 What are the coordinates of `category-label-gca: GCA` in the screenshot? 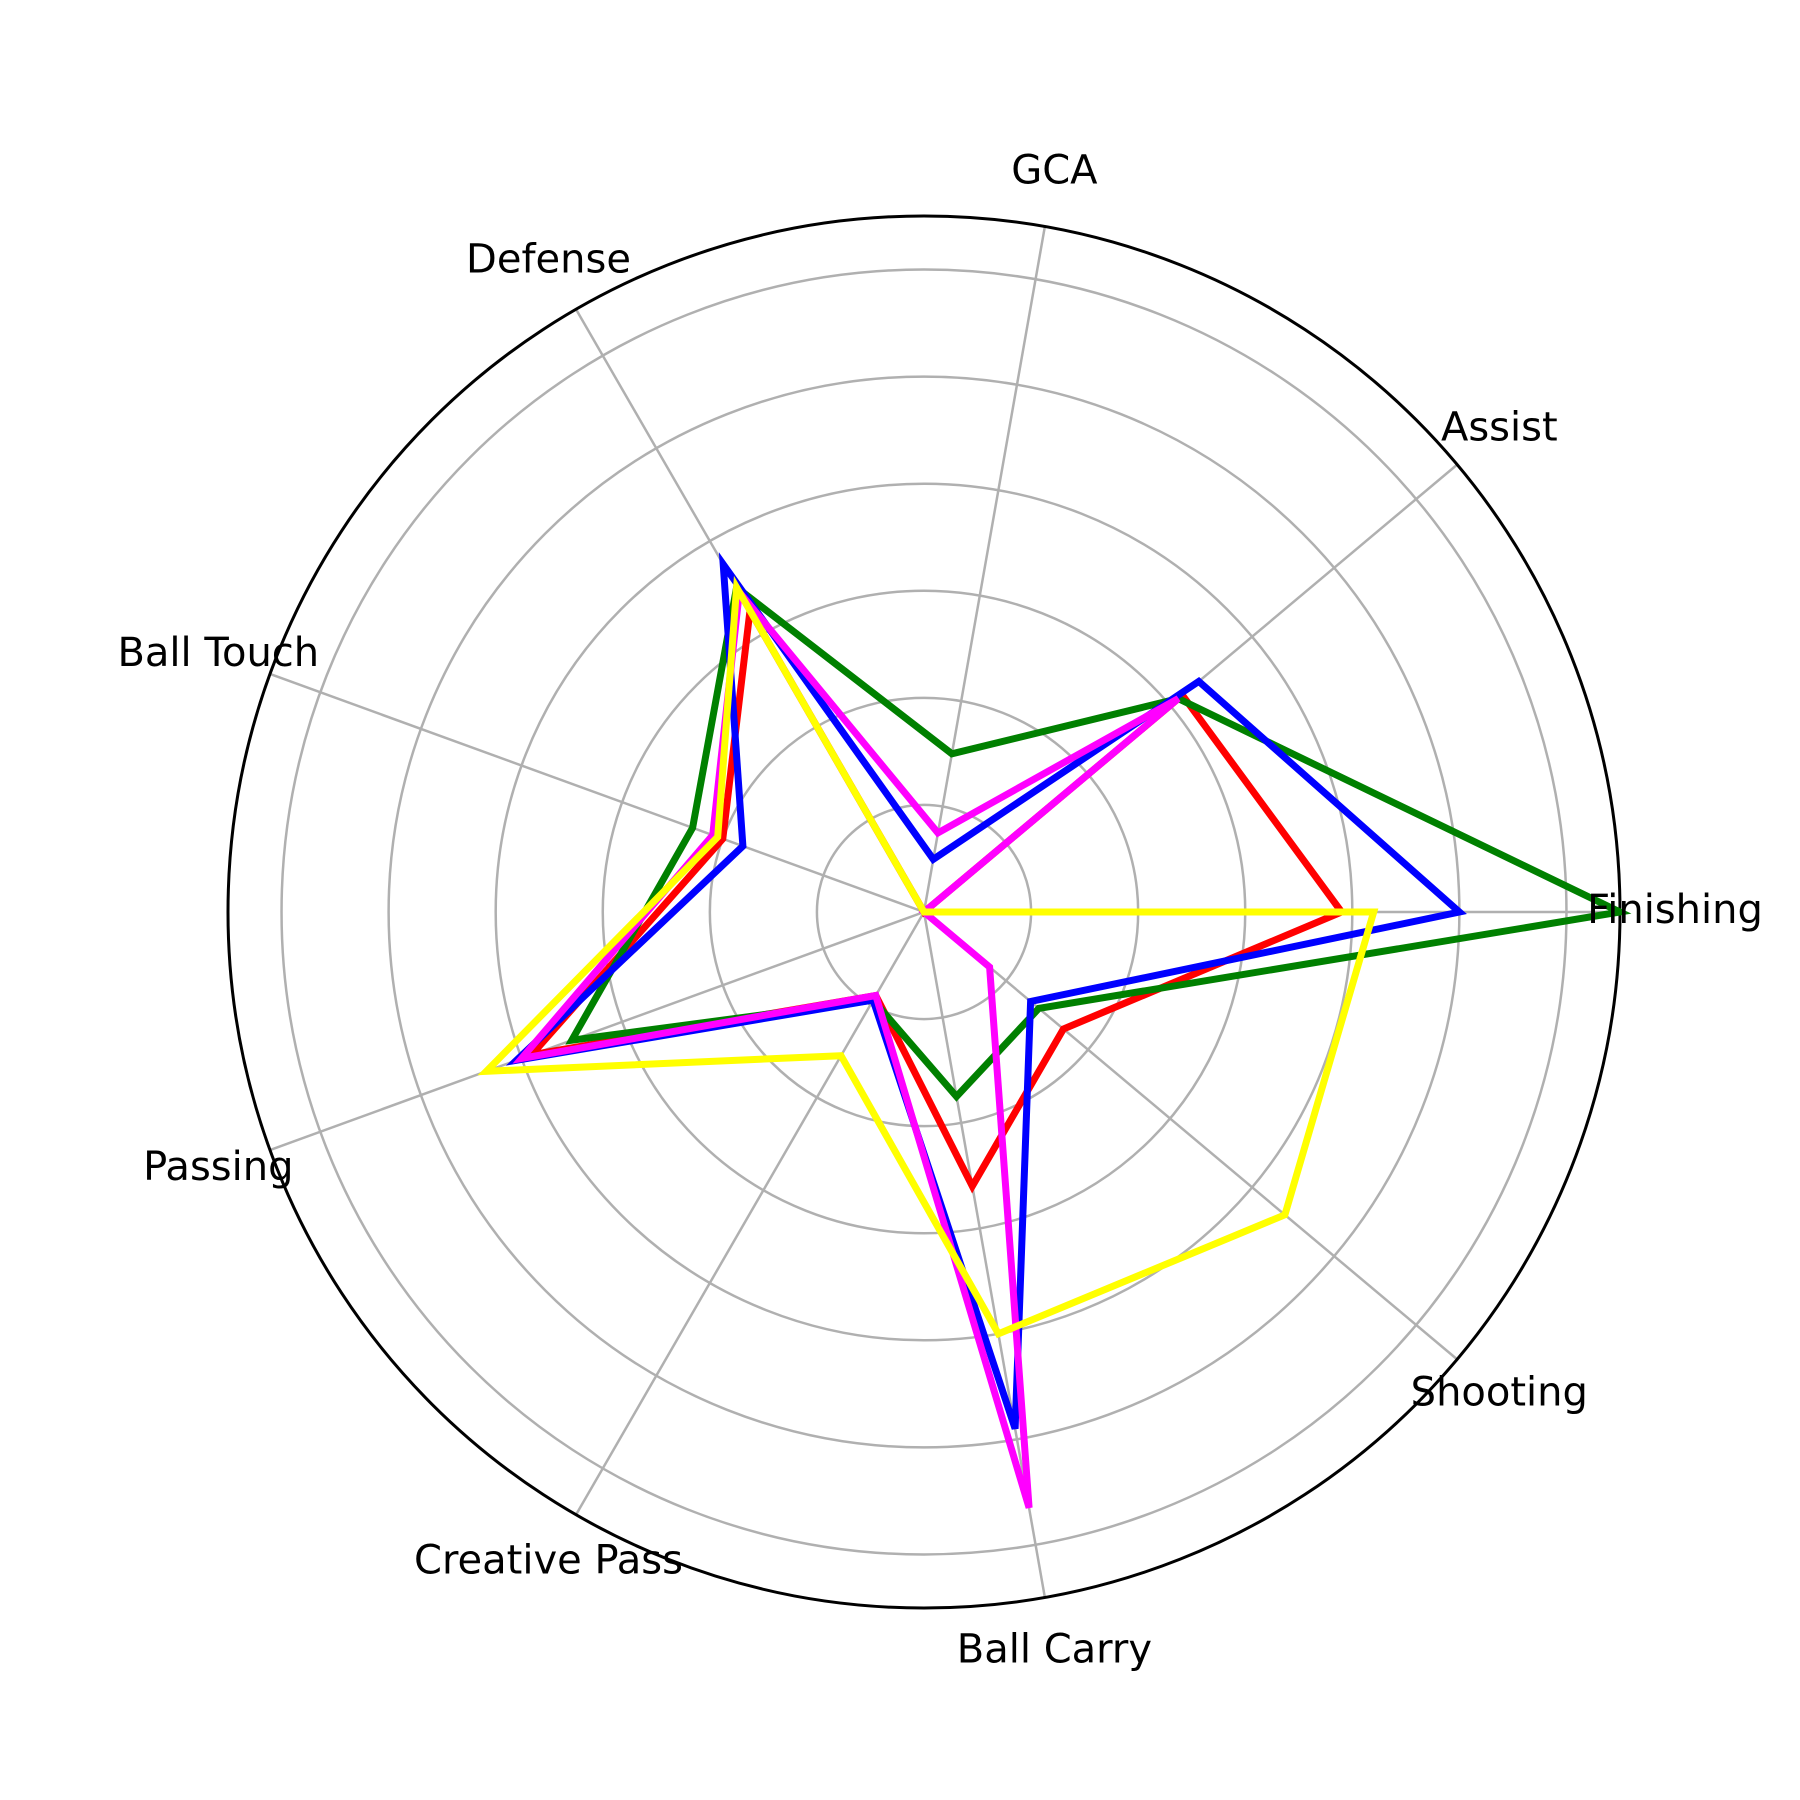 It's located at (1054, 170).